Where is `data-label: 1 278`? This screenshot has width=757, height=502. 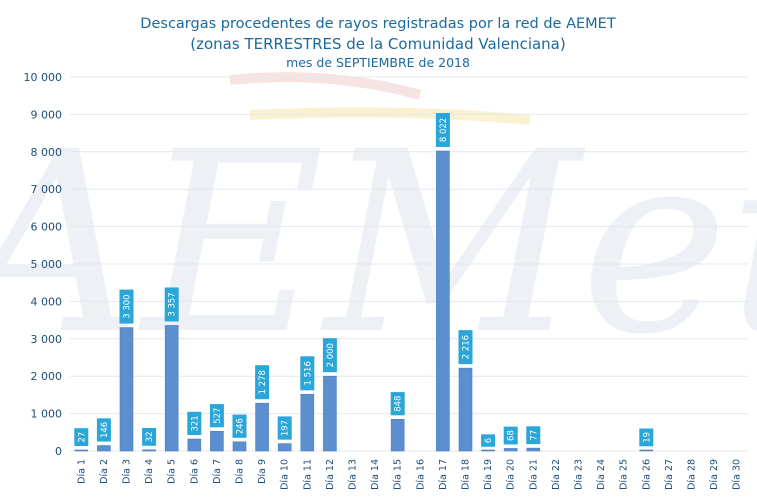 data-label: 1 278 is located at coordinates (263, 382).